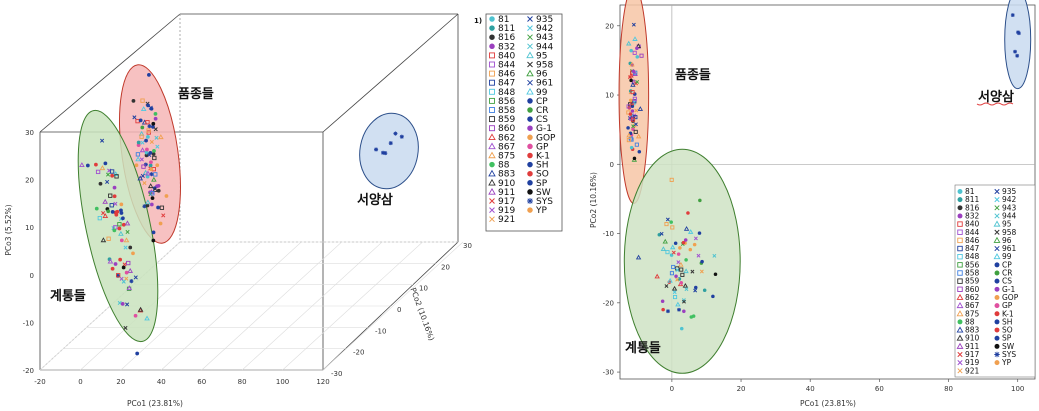 The image size is (1039, 411). I want to click on legend-label: YP, so click(541, 211).